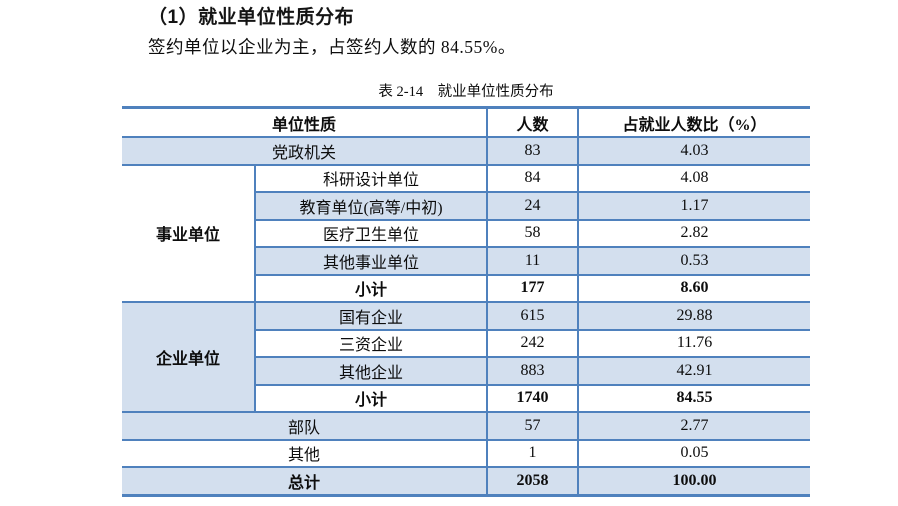 This screenshot has height=506, width=898. What do you see at coordinates (332, 47) in the screenshot?
I see `body-paragraph: 签约单位以企业为主，占签约人数的 84.55%。` at bounding box center [332, 47].